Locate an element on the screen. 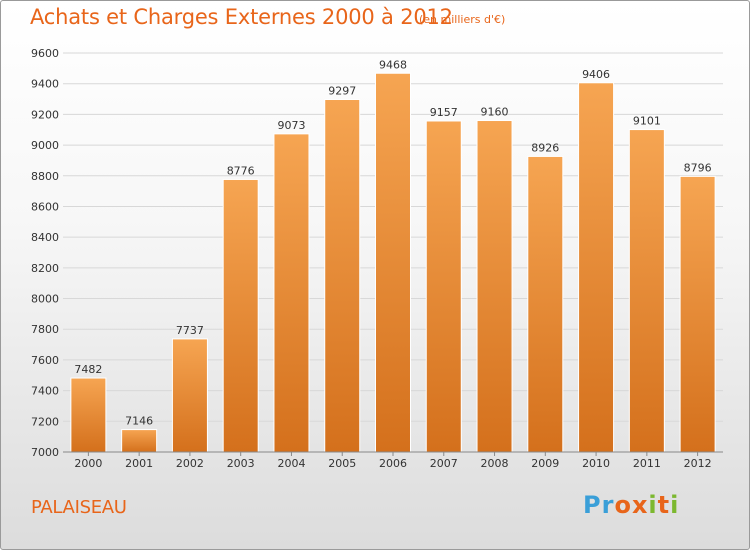 The width and height of the screenshot is (750, 550). y-tick-label: 7200 is located at coordinates (45, 421).